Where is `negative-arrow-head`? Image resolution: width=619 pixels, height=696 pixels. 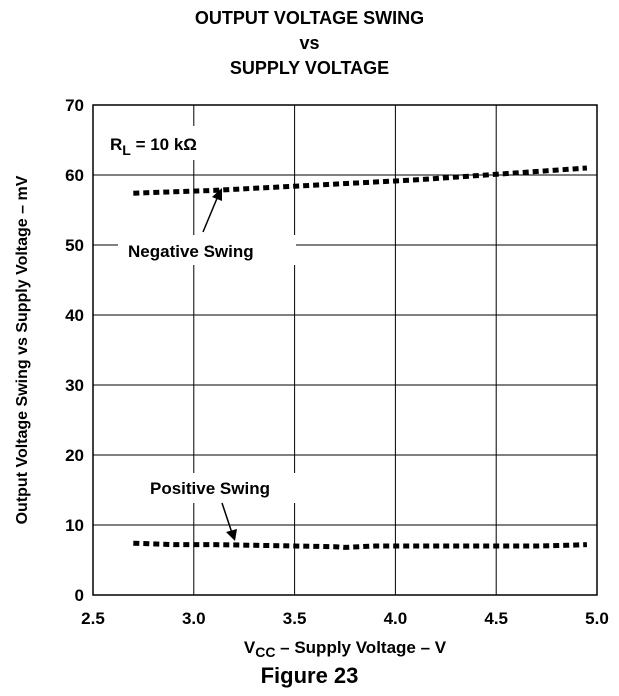
negative-arrow-head is located at coordinates (217, 194).